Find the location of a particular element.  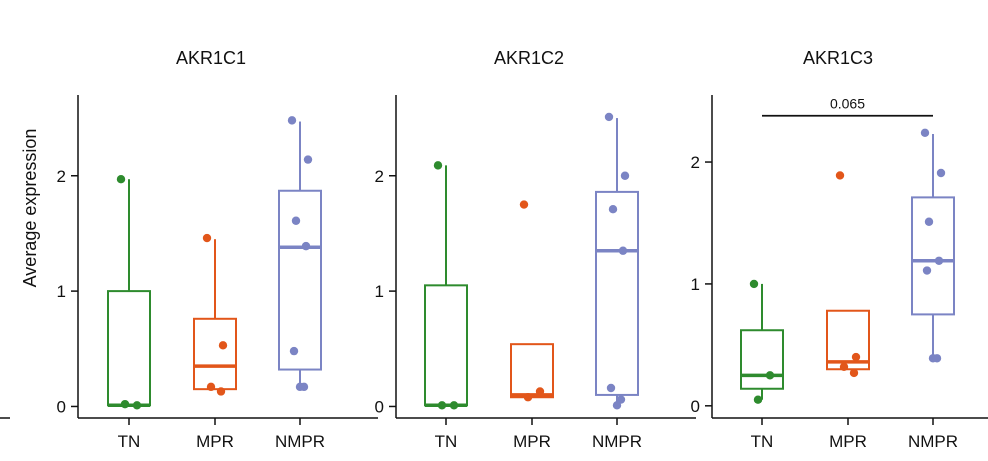

panel-title: AKR1C3 is located at coordinates (838, 58).